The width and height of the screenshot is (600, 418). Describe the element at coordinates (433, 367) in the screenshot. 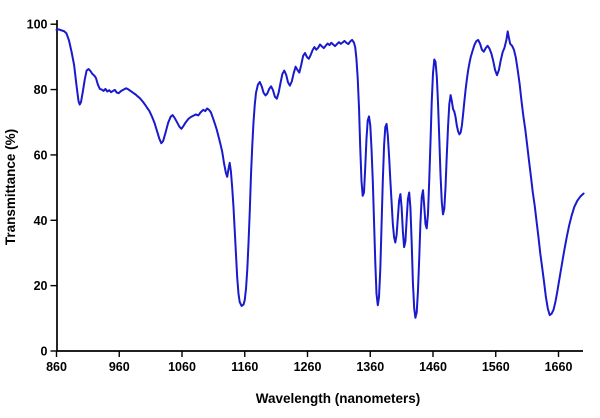

I see `x-tick-label: 1460` at that location.